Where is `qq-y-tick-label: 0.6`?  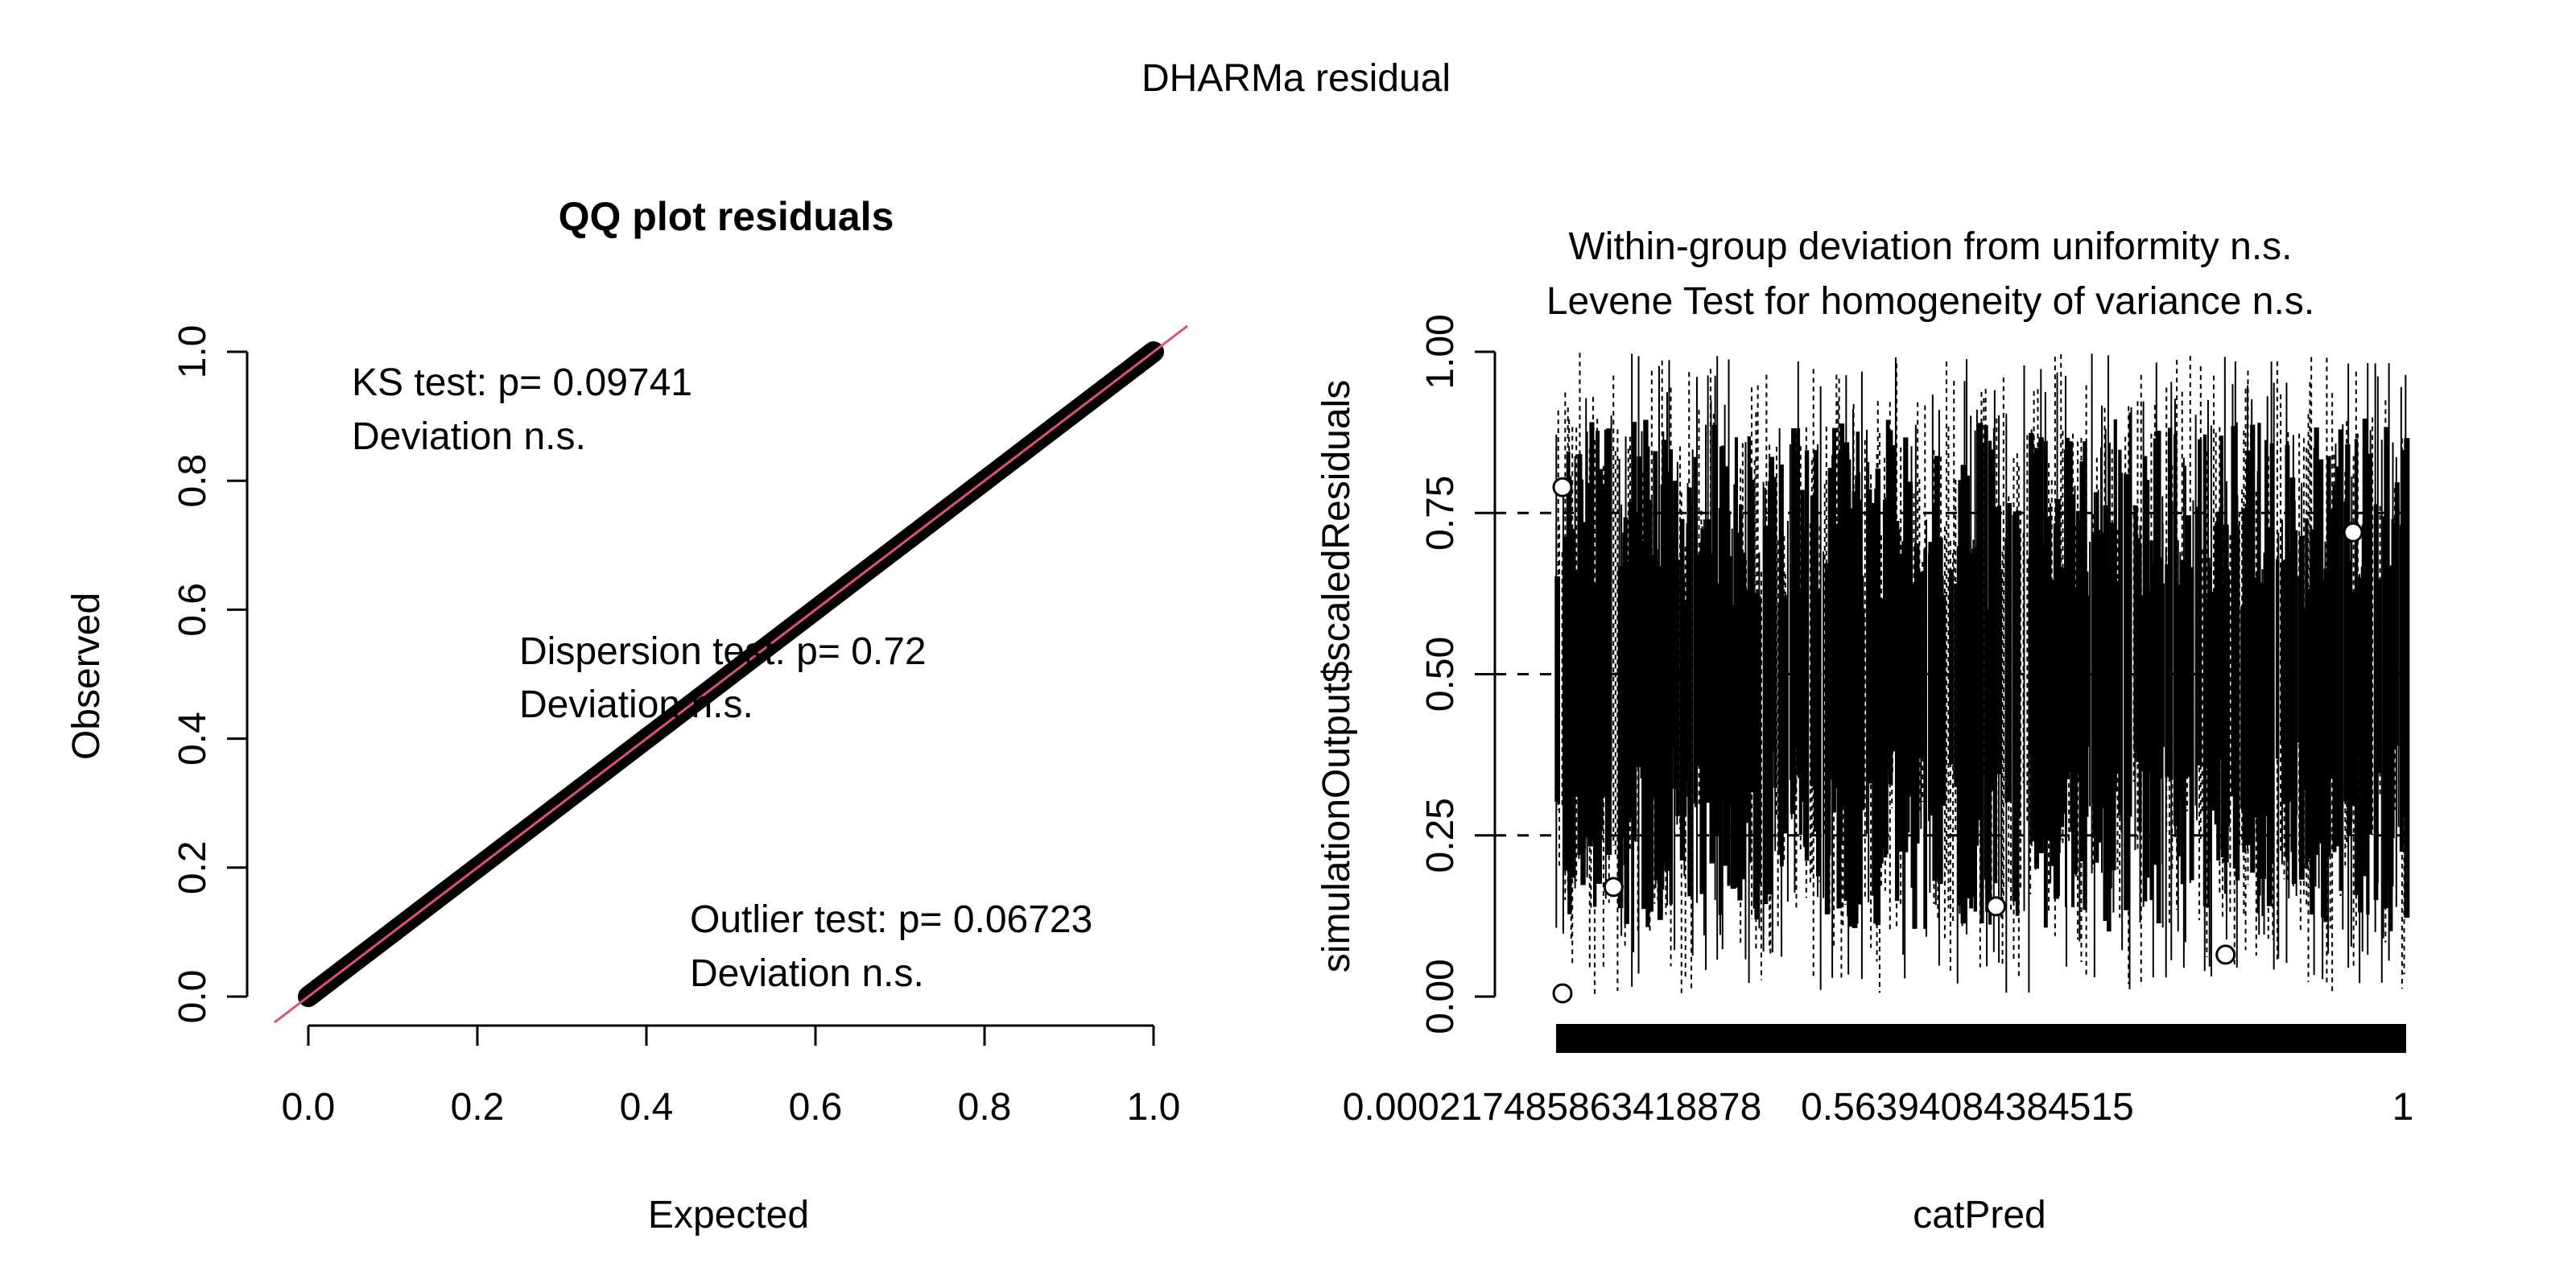 qq-y-tick-label: 0.6 is located at coordinates (192, 610).